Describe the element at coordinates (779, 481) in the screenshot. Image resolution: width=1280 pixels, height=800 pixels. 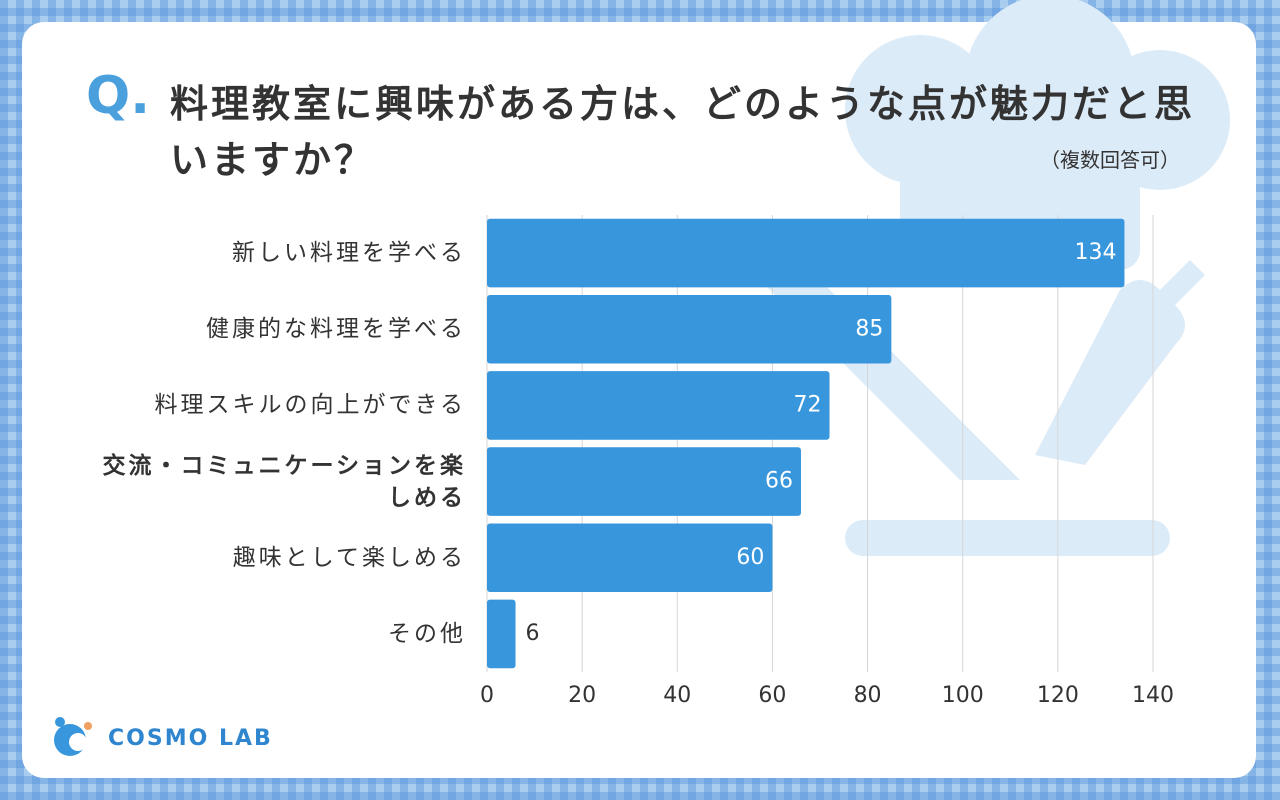
I see `data-label: 66` at that location.